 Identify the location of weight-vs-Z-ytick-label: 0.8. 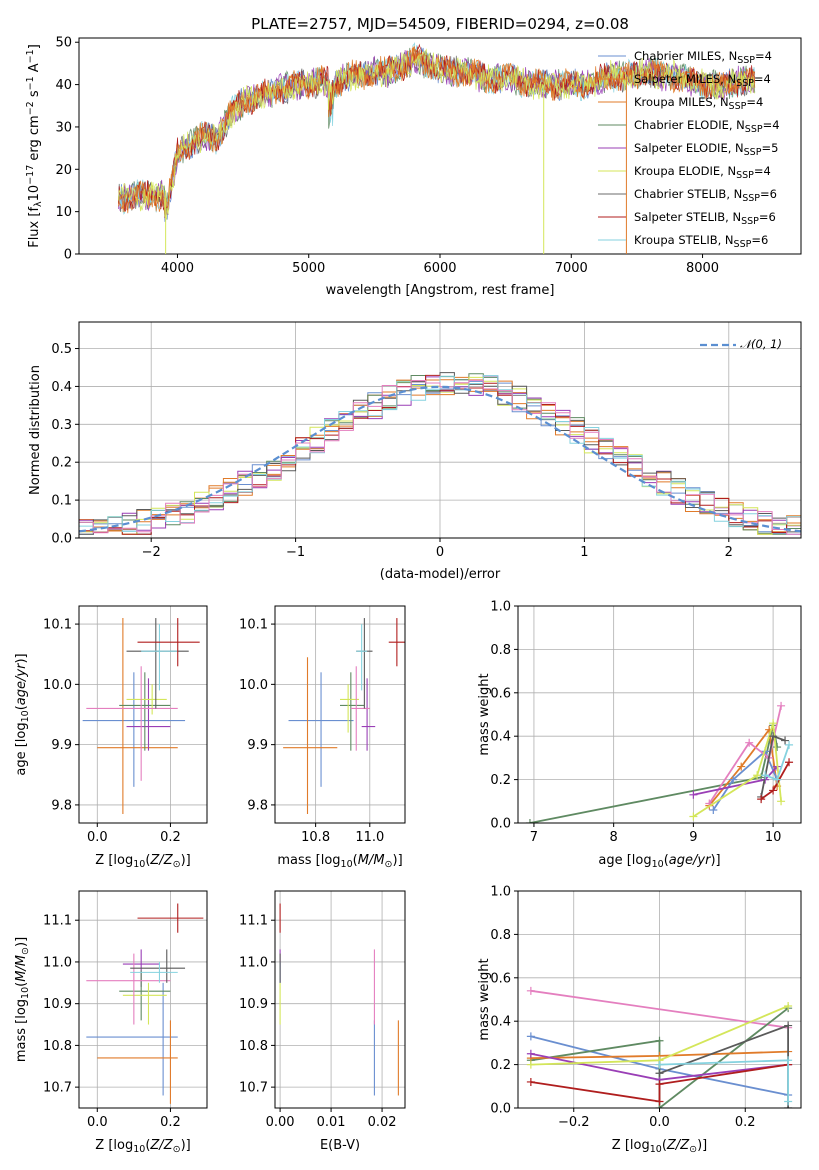
(500, 935).